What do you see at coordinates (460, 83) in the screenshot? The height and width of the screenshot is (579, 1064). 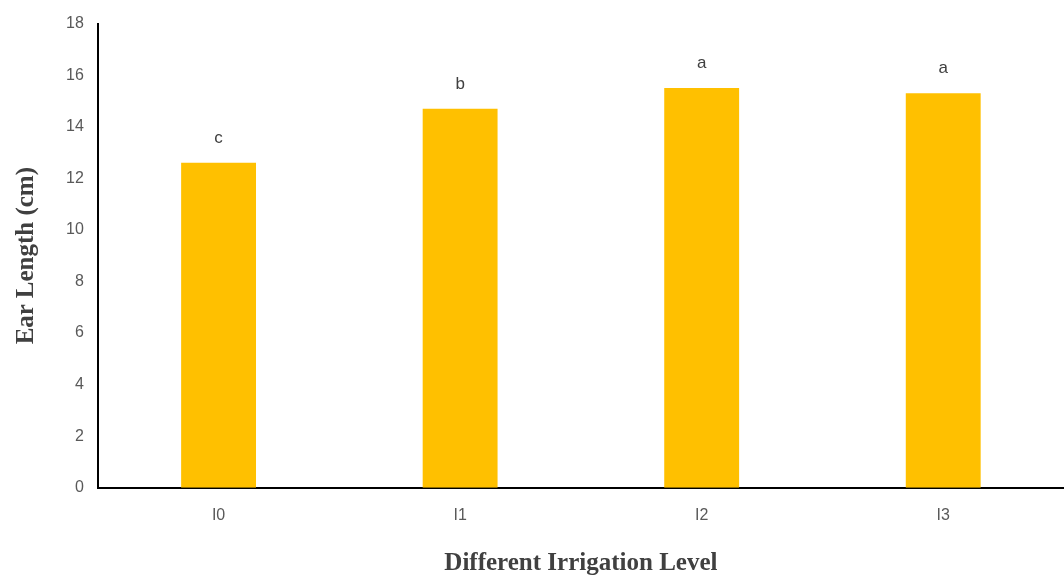 I see `annotation: b` at bounding box center [460, 83].